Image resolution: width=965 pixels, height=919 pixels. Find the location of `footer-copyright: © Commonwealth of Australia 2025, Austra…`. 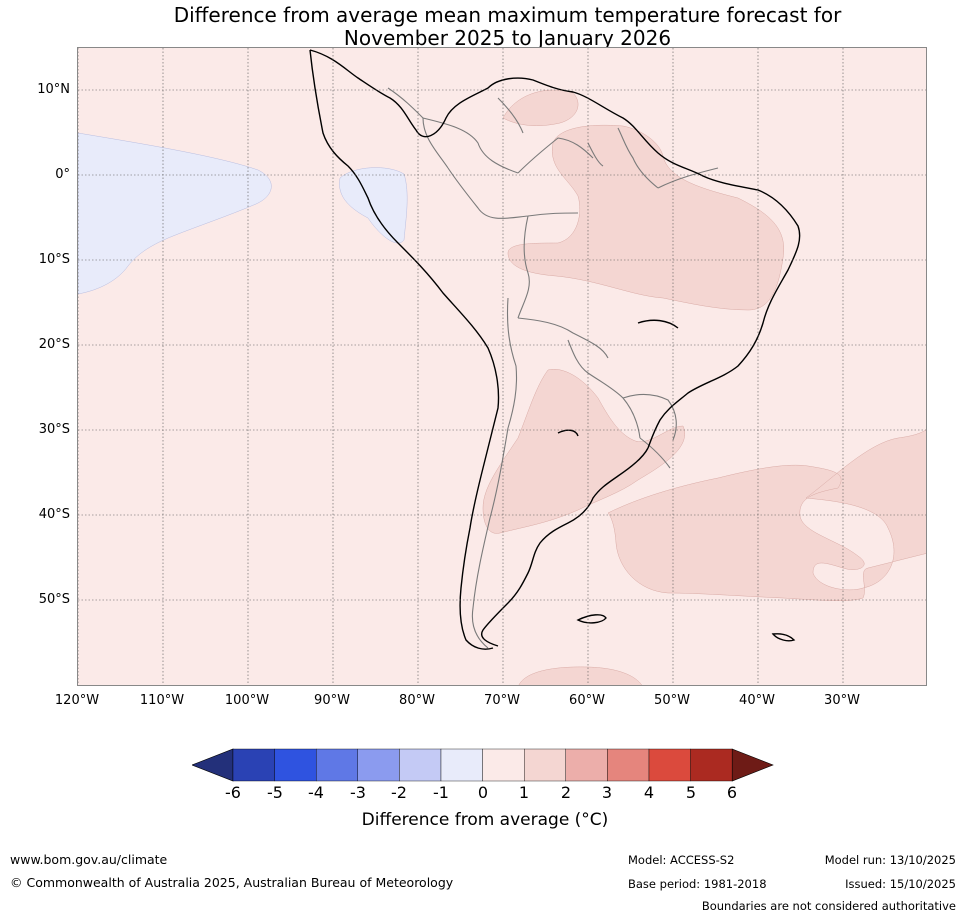

footer-copyright: © Commonwealth of Australia 2025, Austra… is located at coordinates (232, 882).